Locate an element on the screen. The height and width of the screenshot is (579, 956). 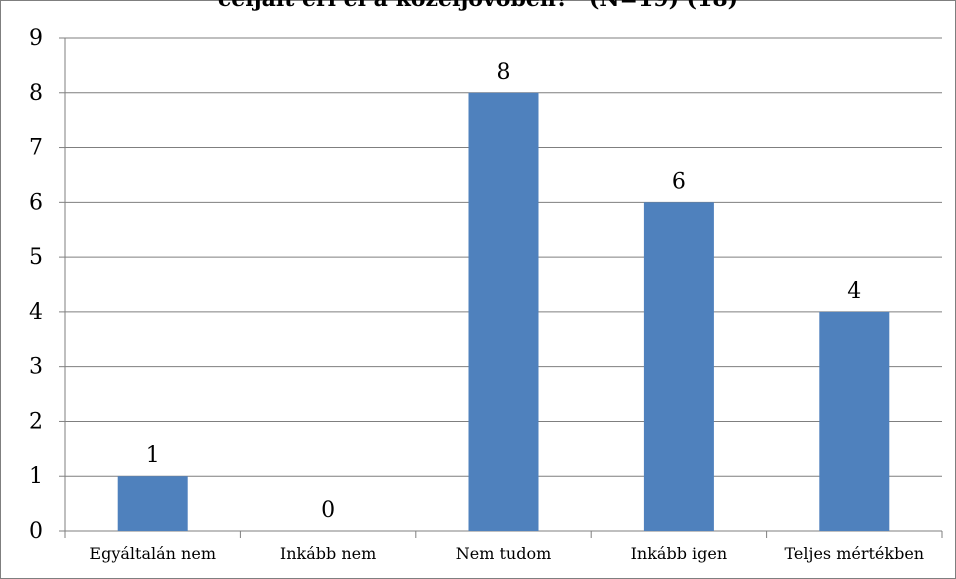
y-tick-label: 6 is located at coordinates (36, 202).